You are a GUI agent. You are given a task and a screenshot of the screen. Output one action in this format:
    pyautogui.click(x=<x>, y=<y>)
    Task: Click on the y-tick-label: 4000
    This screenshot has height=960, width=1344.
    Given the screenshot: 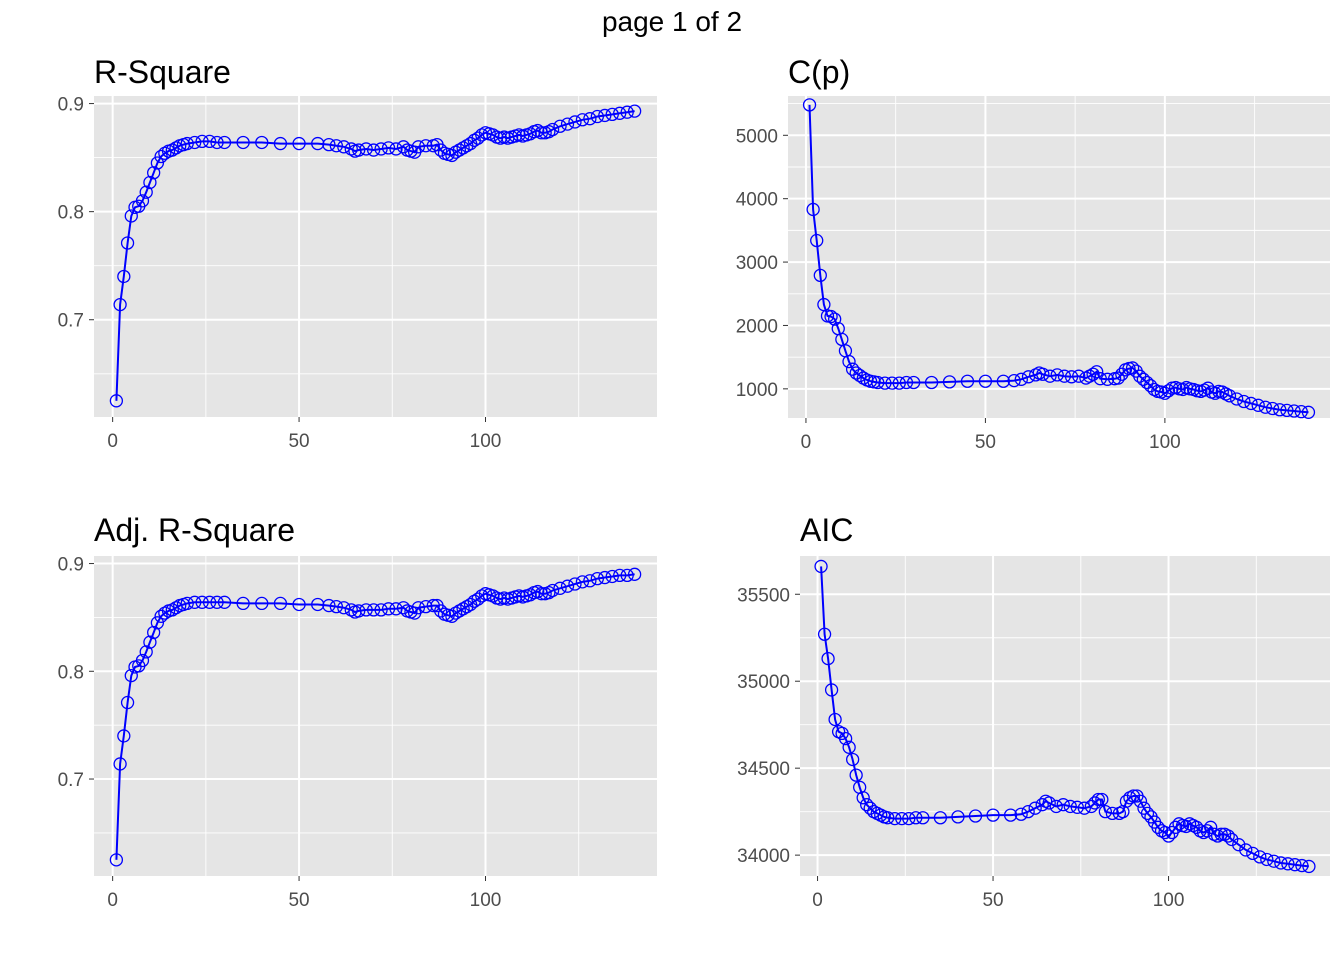 What is the action you would take?
    pyautogui.click(x=757, y=200)
    